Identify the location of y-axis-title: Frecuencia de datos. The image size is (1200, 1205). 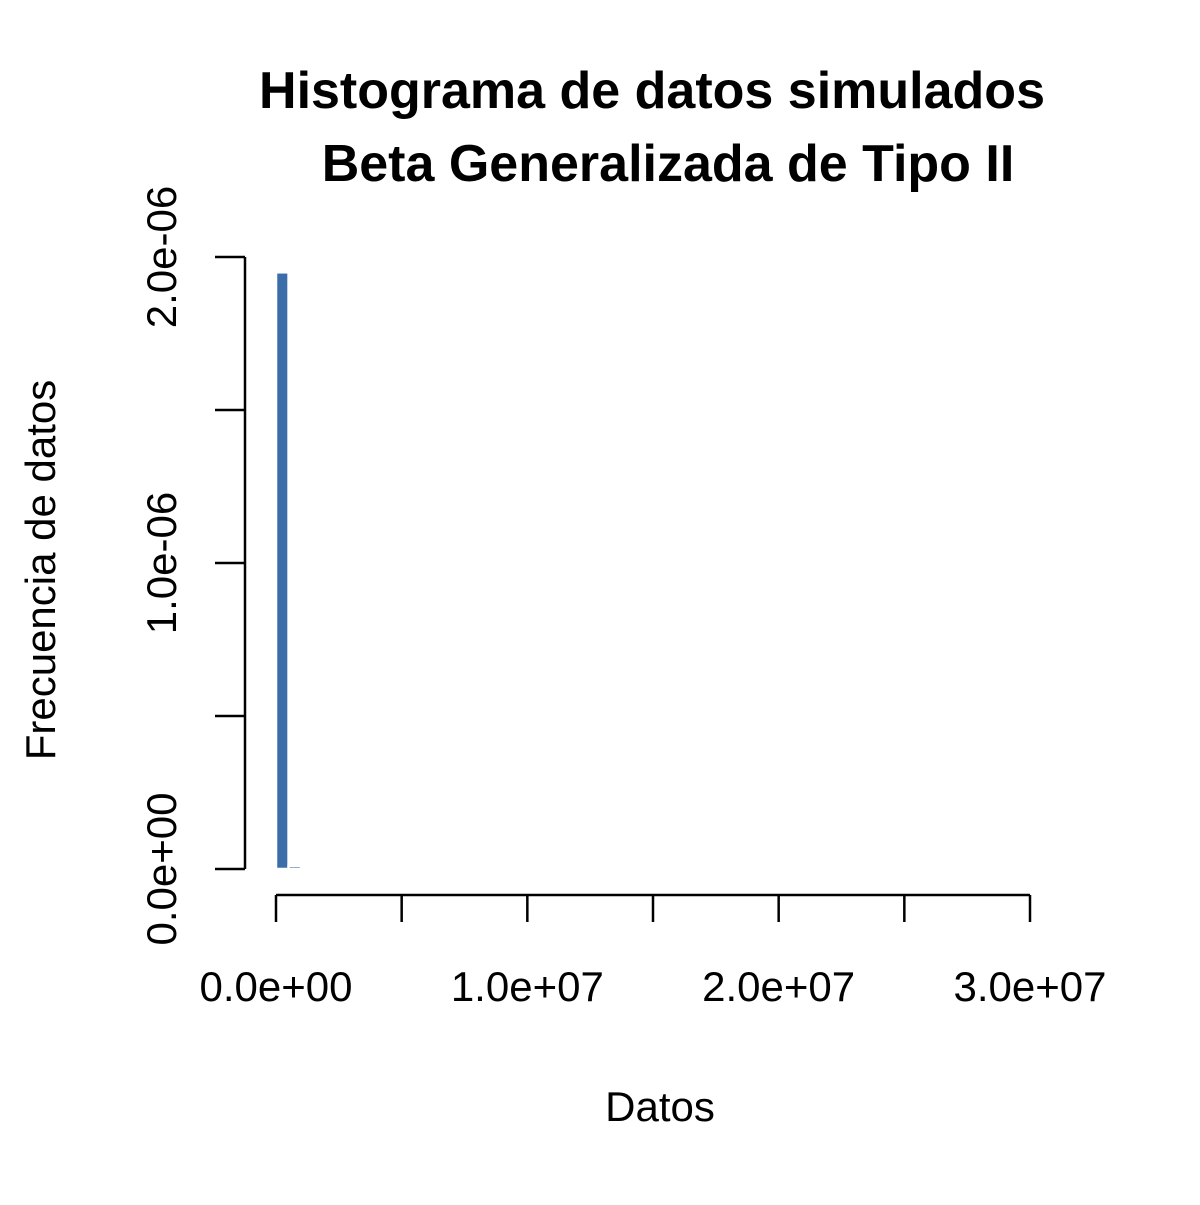
(40, 570).